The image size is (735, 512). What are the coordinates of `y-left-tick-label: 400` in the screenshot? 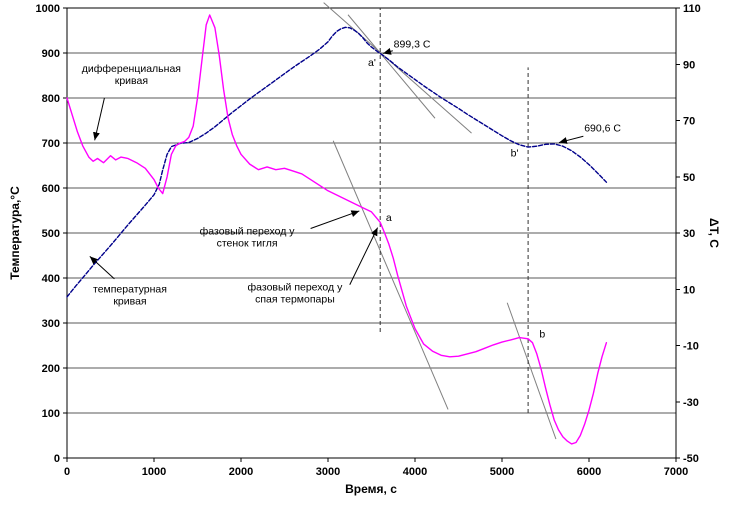 It's located at (51, 279).